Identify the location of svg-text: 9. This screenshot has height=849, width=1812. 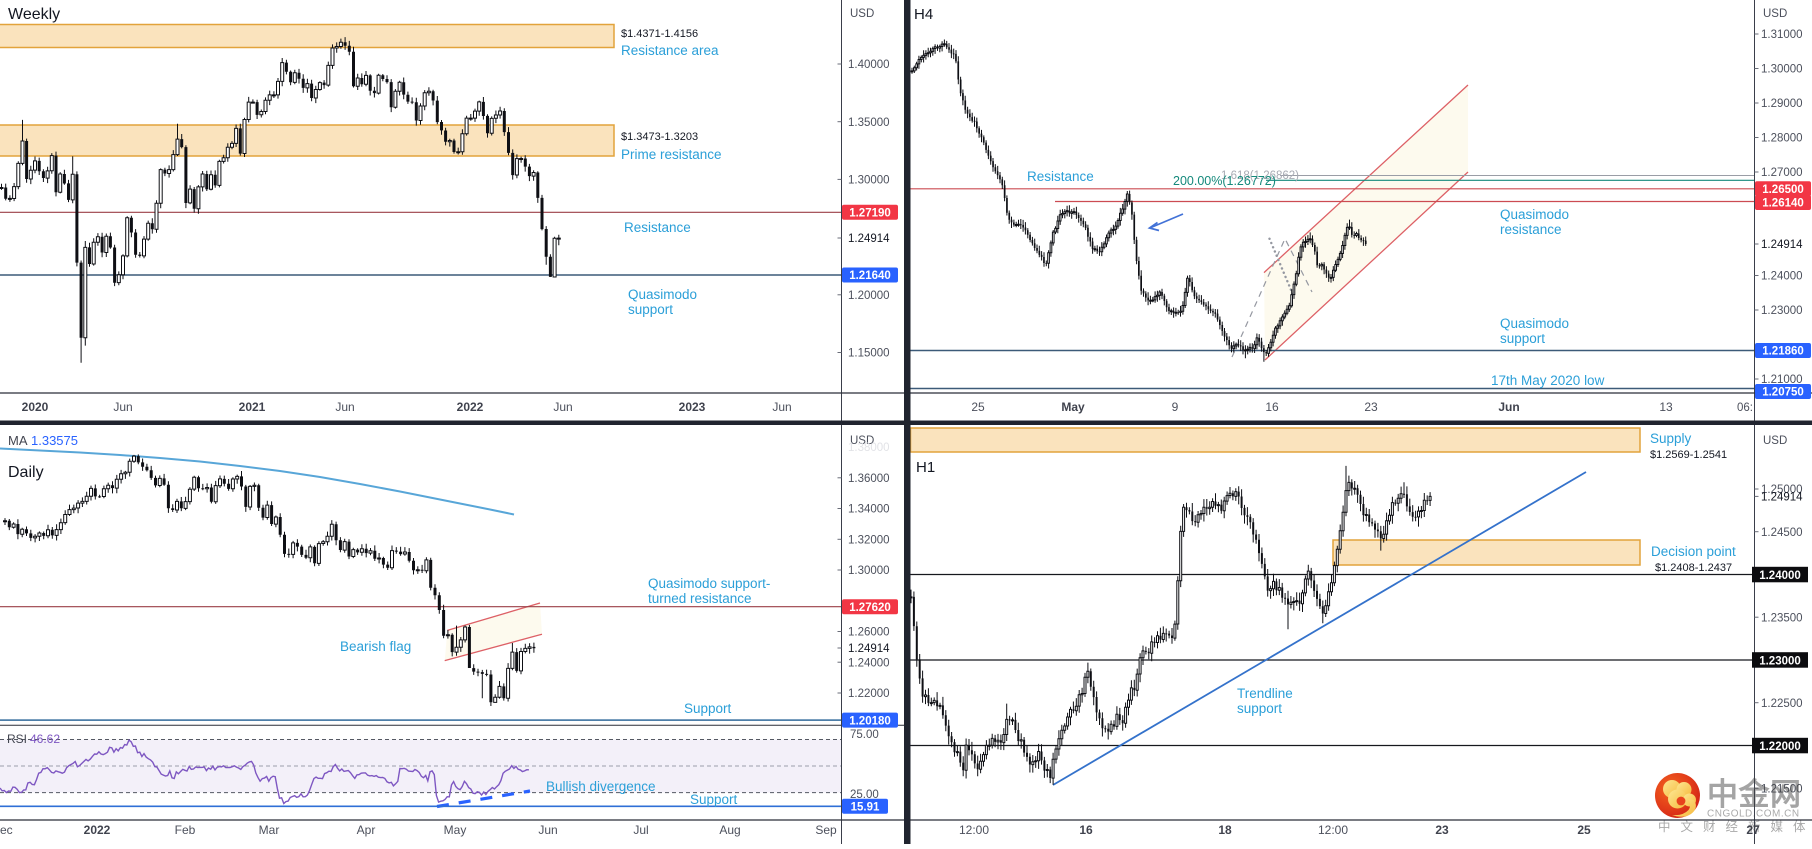
(1175, 407).